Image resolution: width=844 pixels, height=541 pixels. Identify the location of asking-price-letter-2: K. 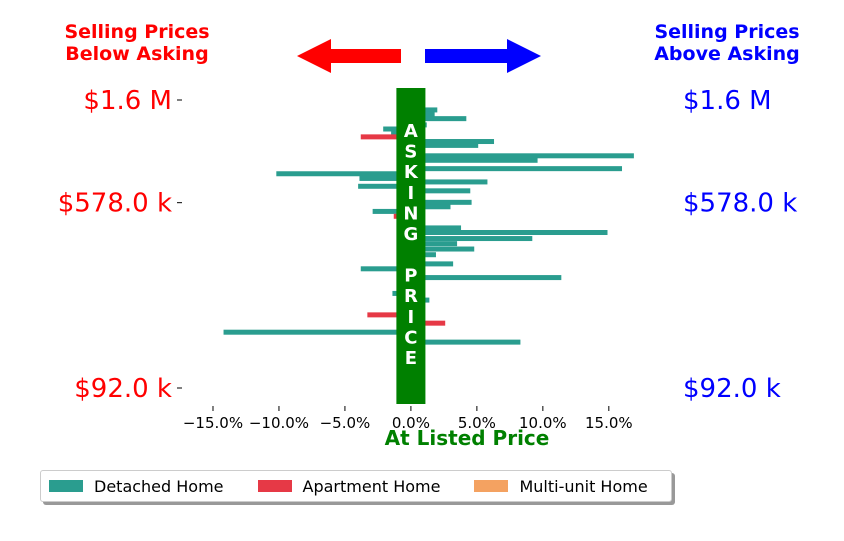
(411, 172).